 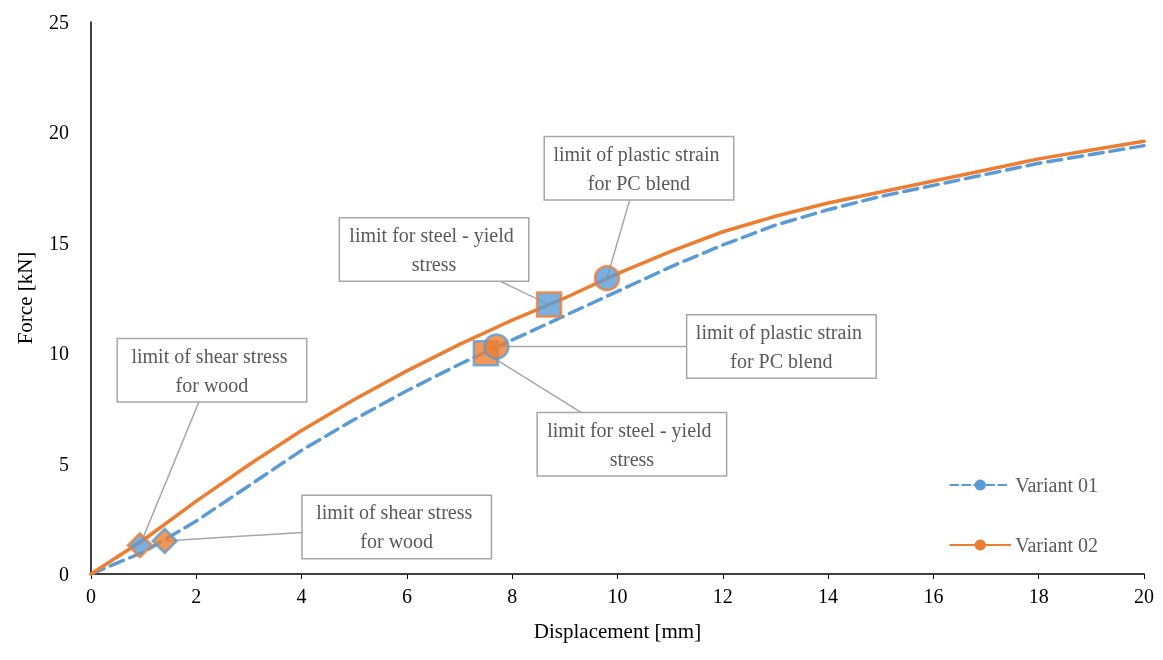 I want to click on y-tick-label: 25, so click(x=59, y=22).